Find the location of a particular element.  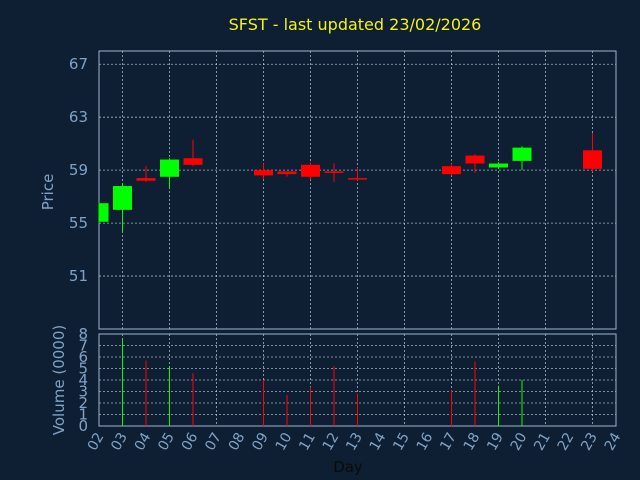

day-tick-label: 12 is located at coordinates (331, 441).